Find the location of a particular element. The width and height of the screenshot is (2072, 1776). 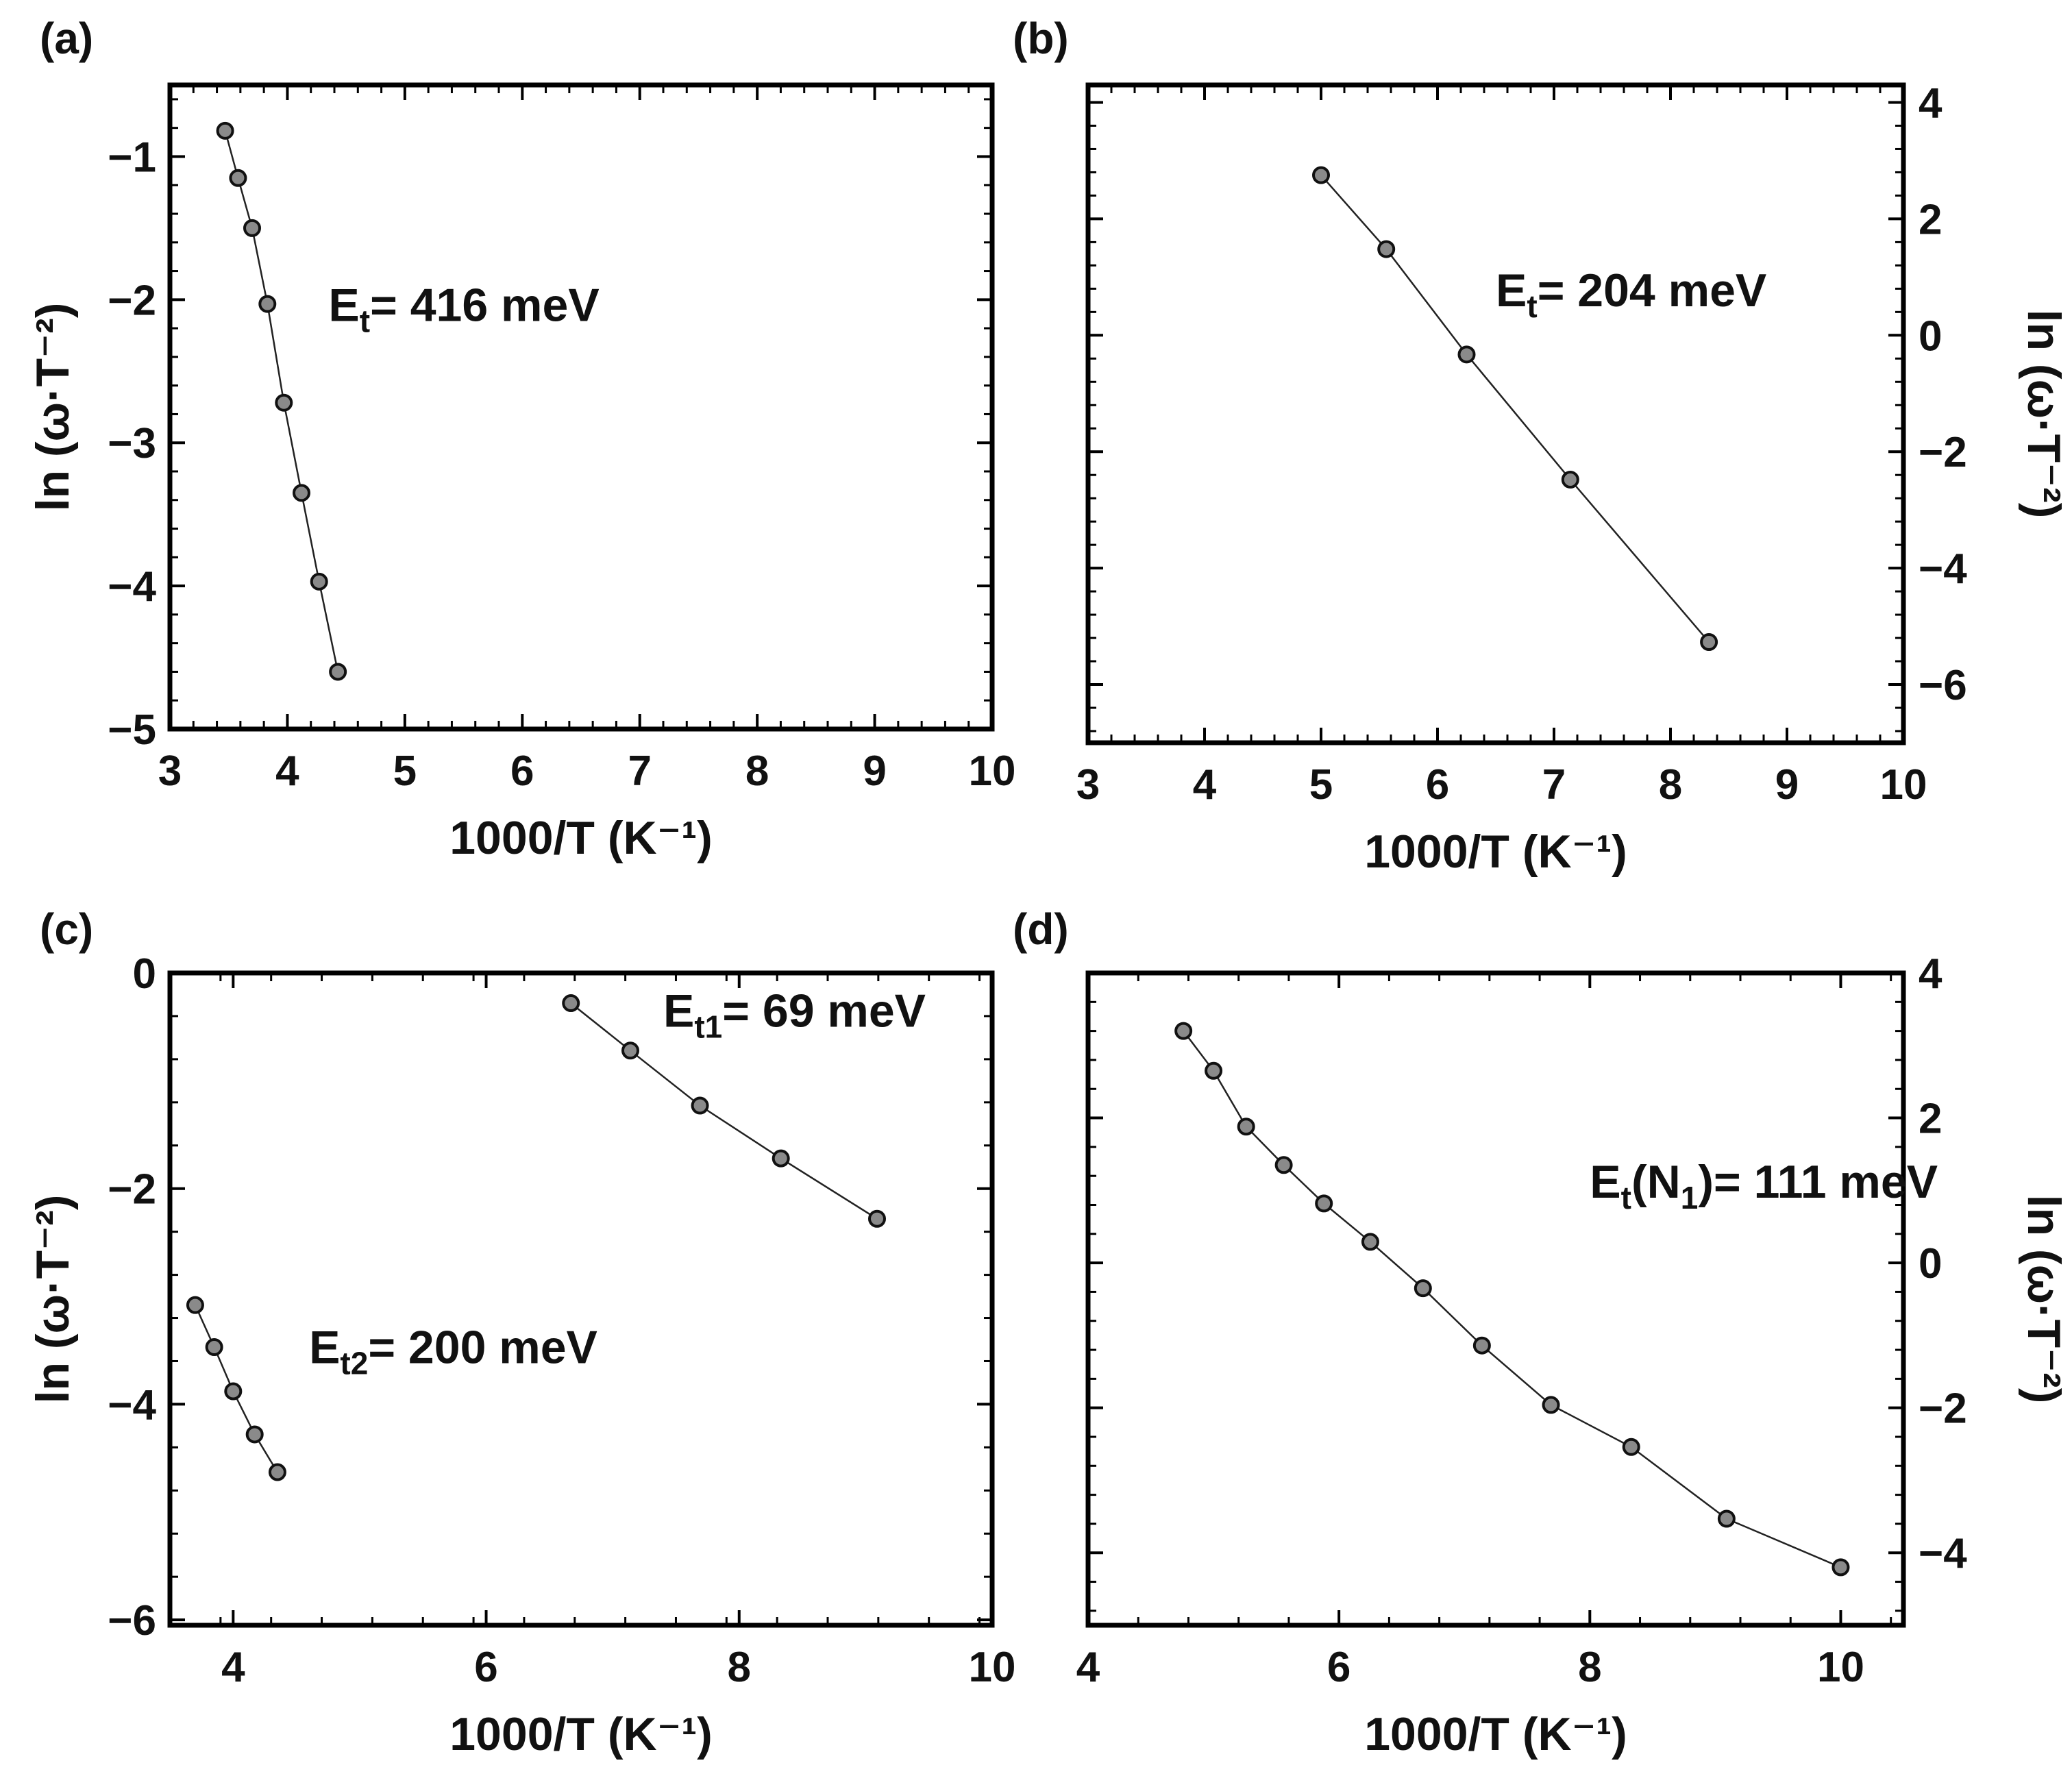

energy-annotation: Et1= 69 meV is located at coordinates (794, 1015).